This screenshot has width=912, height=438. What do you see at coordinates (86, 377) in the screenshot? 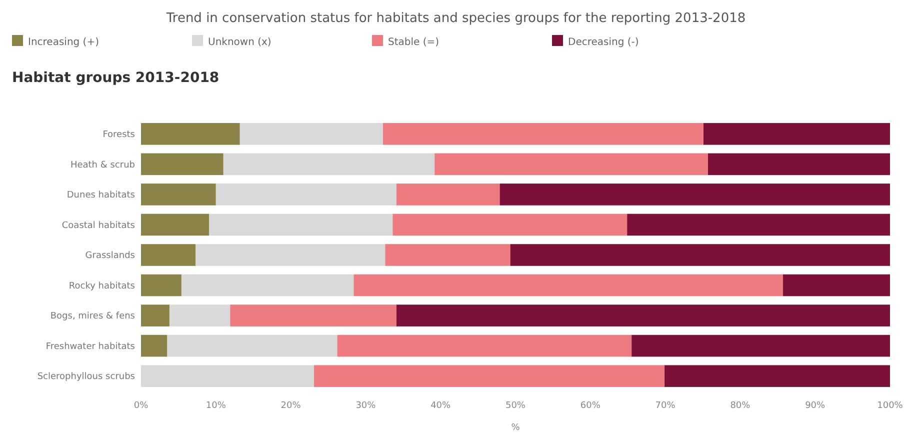
I see `y-tick-label: Sclerophyllous scrubs` at bounding box center [86, 377].